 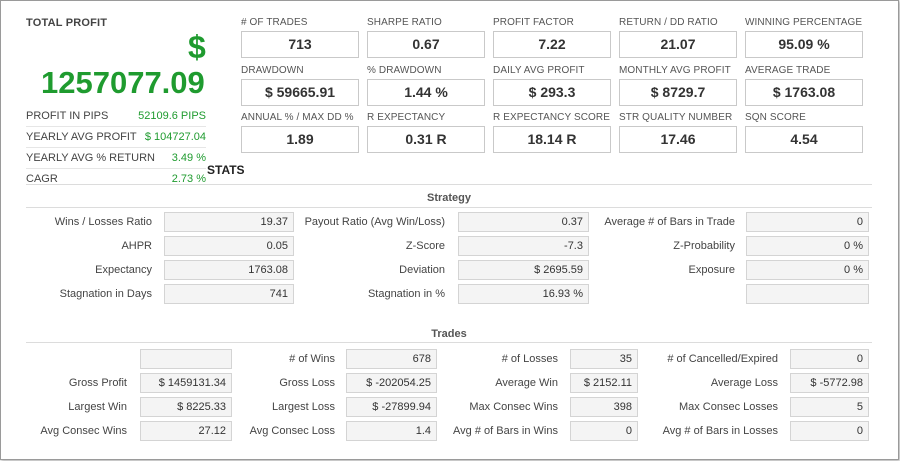 I want to click on trade-label: Largest Loss, so click(x=303, y=407).